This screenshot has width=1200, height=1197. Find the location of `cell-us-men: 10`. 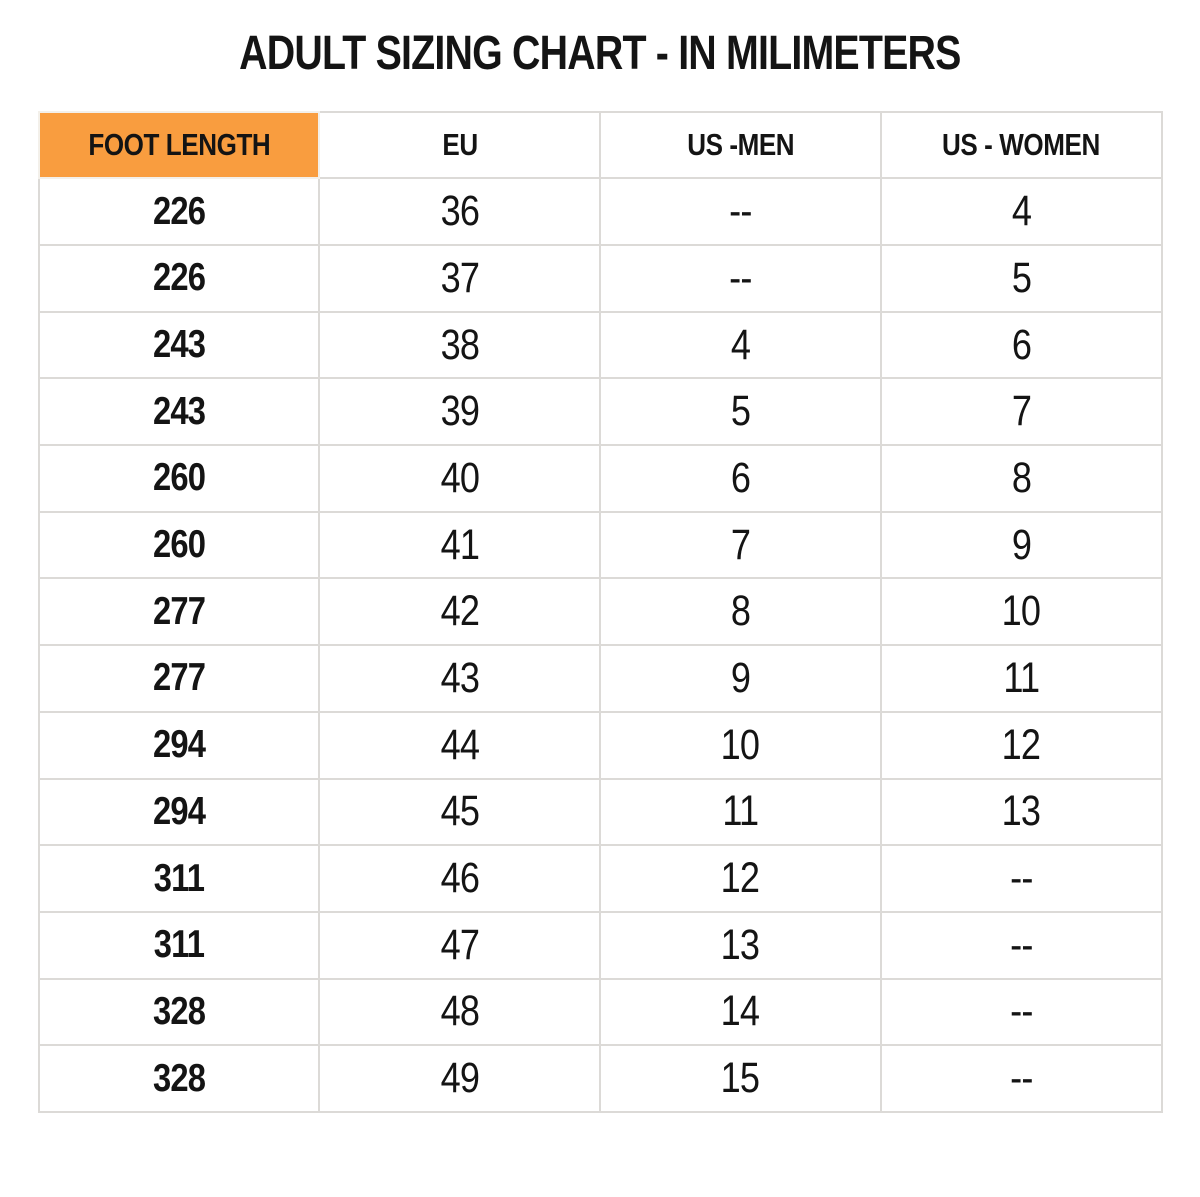

cell-us-men: 10 is located at coordinates (740, 745).